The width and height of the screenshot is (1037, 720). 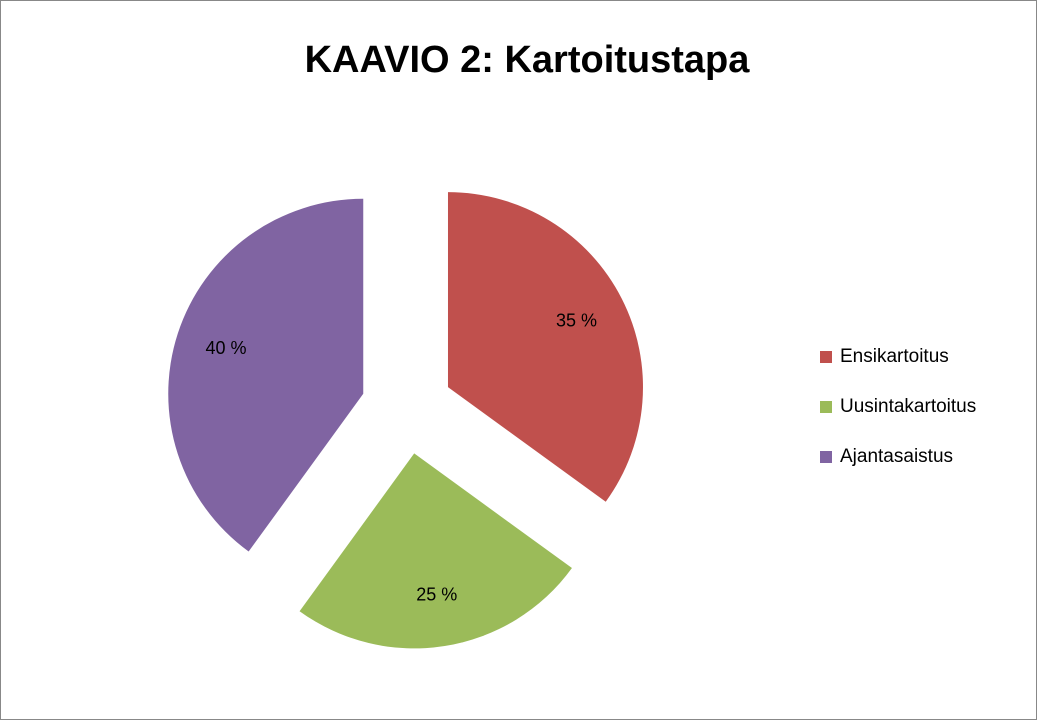 What do you see at coordinates (576, 320) in the screenshot?
I see `data-label: 35 %` at bounding box center [576, 320].